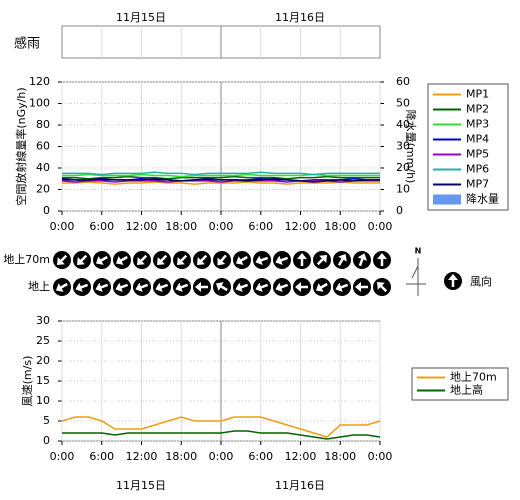 The image size is (520, 500). Describe the element at coordinates (403, 103) in the screenshot. I see `y2-tick-label: 50` at that location.